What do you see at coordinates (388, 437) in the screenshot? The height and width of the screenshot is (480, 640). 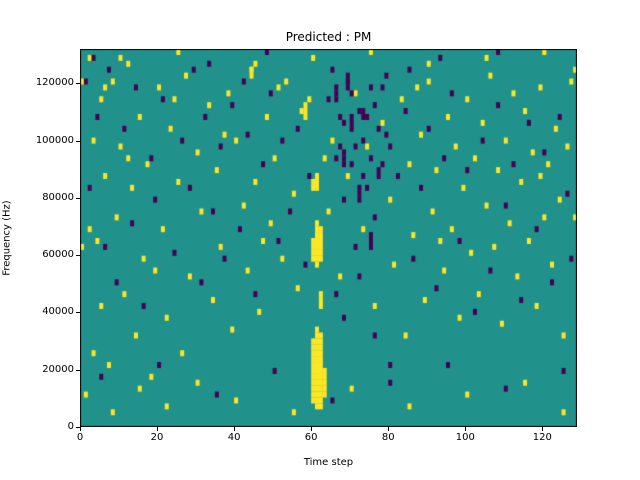 I see `x-tick-label: 80` at bounding box center [388, 437].